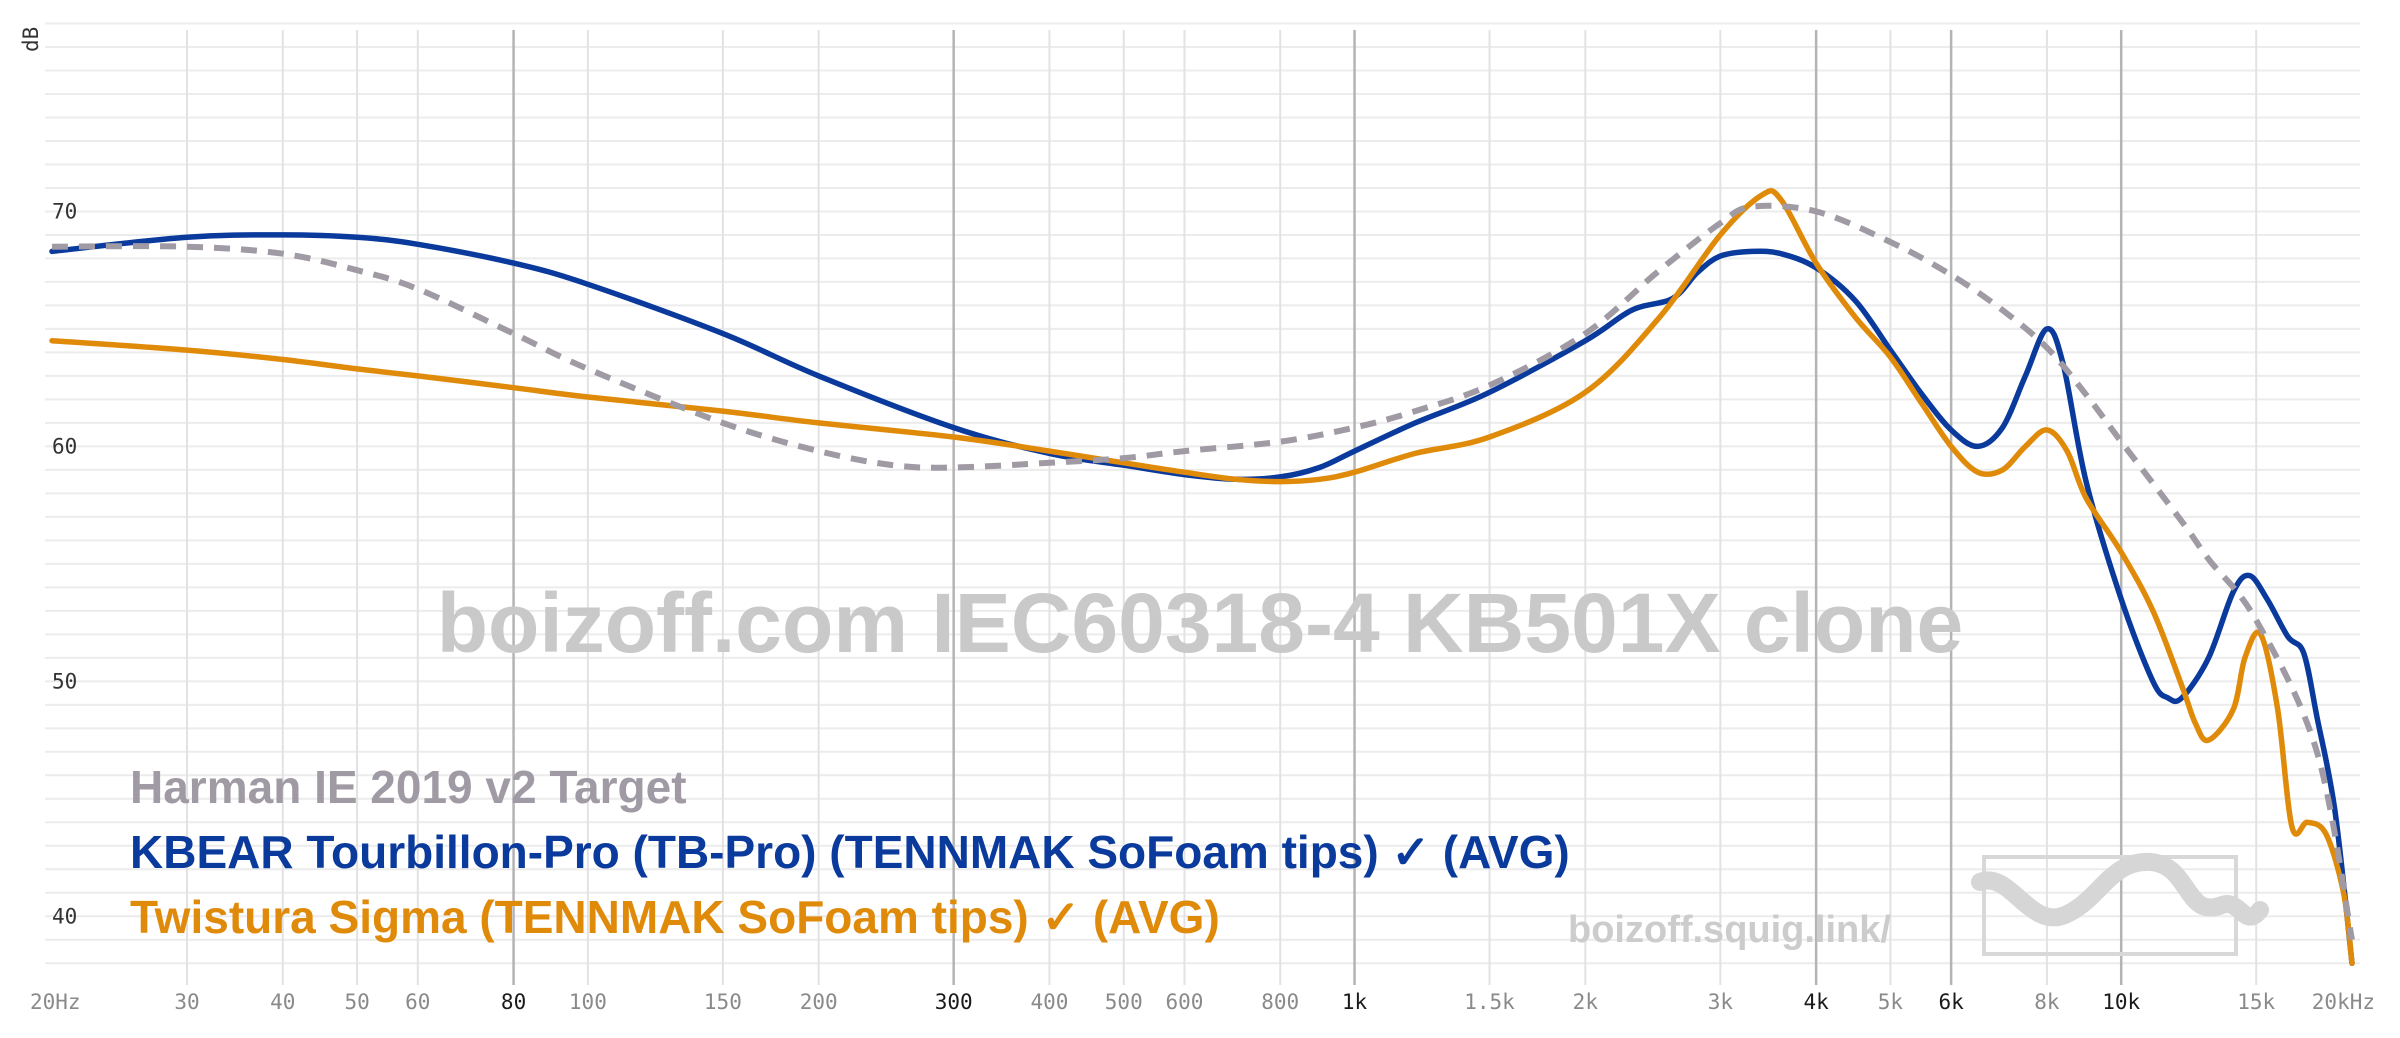 This screenshot has height=1038, width=2400. Describe the element at coordinates (64, 916) in the screenshot. I see `y-tick-label: 40` at that location.